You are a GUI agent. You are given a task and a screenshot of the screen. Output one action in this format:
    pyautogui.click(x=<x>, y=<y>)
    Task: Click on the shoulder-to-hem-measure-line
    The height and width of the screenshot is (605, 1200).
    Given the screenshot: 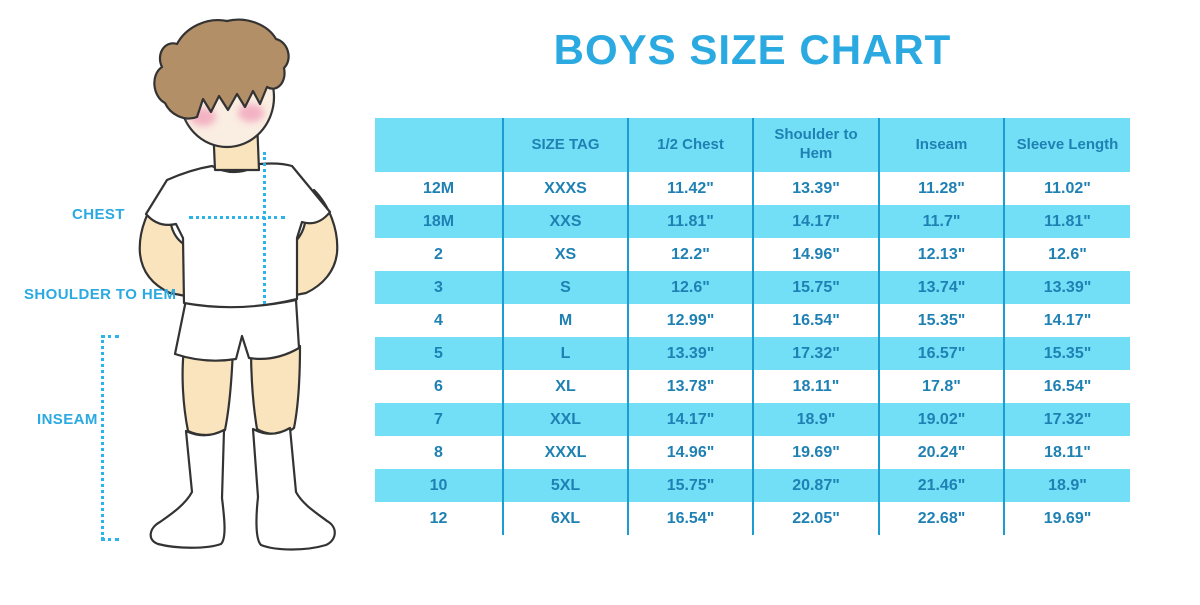 What is the action you would take?
    pyautogui.click(x=264, y=228)
    